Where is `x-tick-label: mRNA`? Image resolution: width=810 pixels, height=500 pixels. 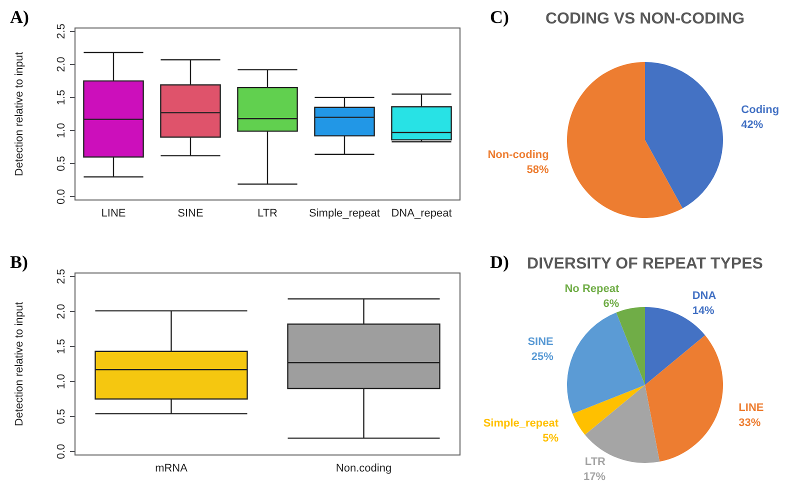 x-tick-label: mRNA is located at coordinates (171, 468).